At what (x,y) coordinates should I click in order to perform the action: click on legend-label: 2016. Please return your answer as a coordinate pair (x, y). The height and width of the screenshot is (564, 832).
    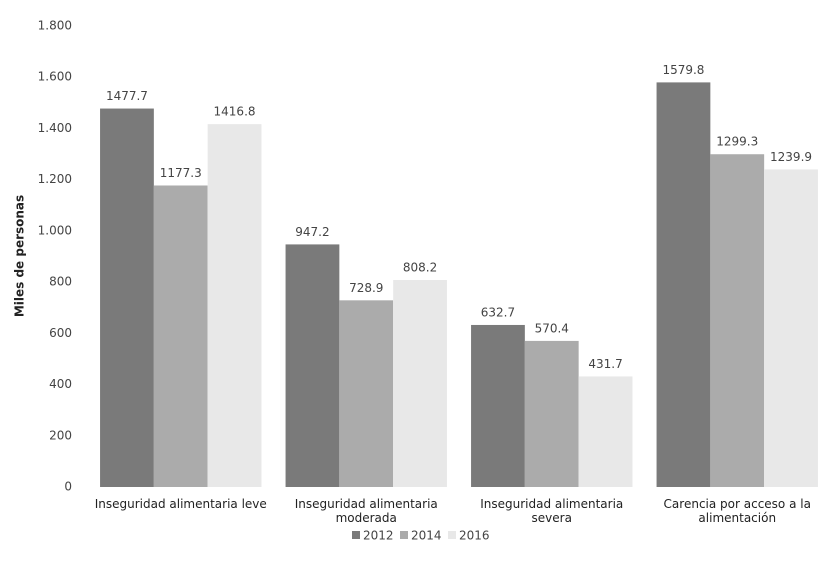
    Looking at the image, I should click on (474, 536).